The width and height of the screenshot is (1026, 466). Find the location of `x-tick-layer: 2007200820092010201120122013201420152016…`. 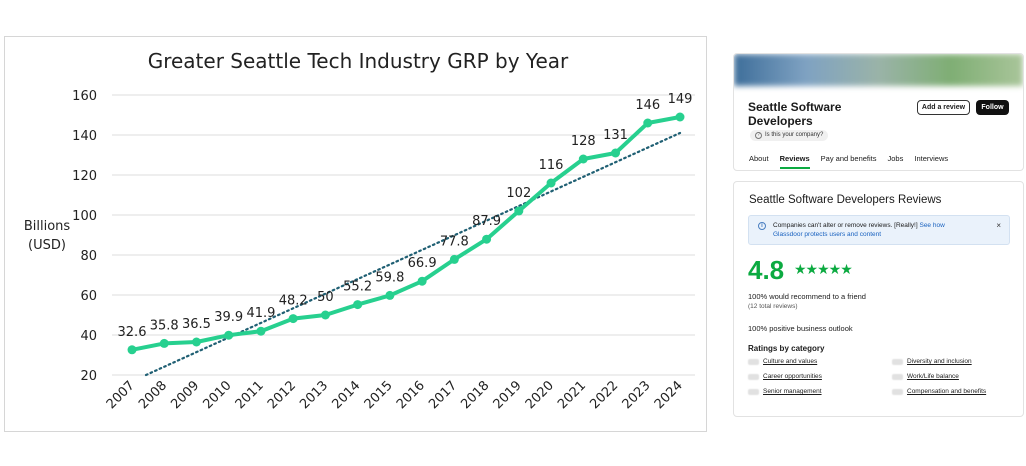

x-tick-layer: 2007200820092010201120122013201420152016… is located at coordinates (395, 395).